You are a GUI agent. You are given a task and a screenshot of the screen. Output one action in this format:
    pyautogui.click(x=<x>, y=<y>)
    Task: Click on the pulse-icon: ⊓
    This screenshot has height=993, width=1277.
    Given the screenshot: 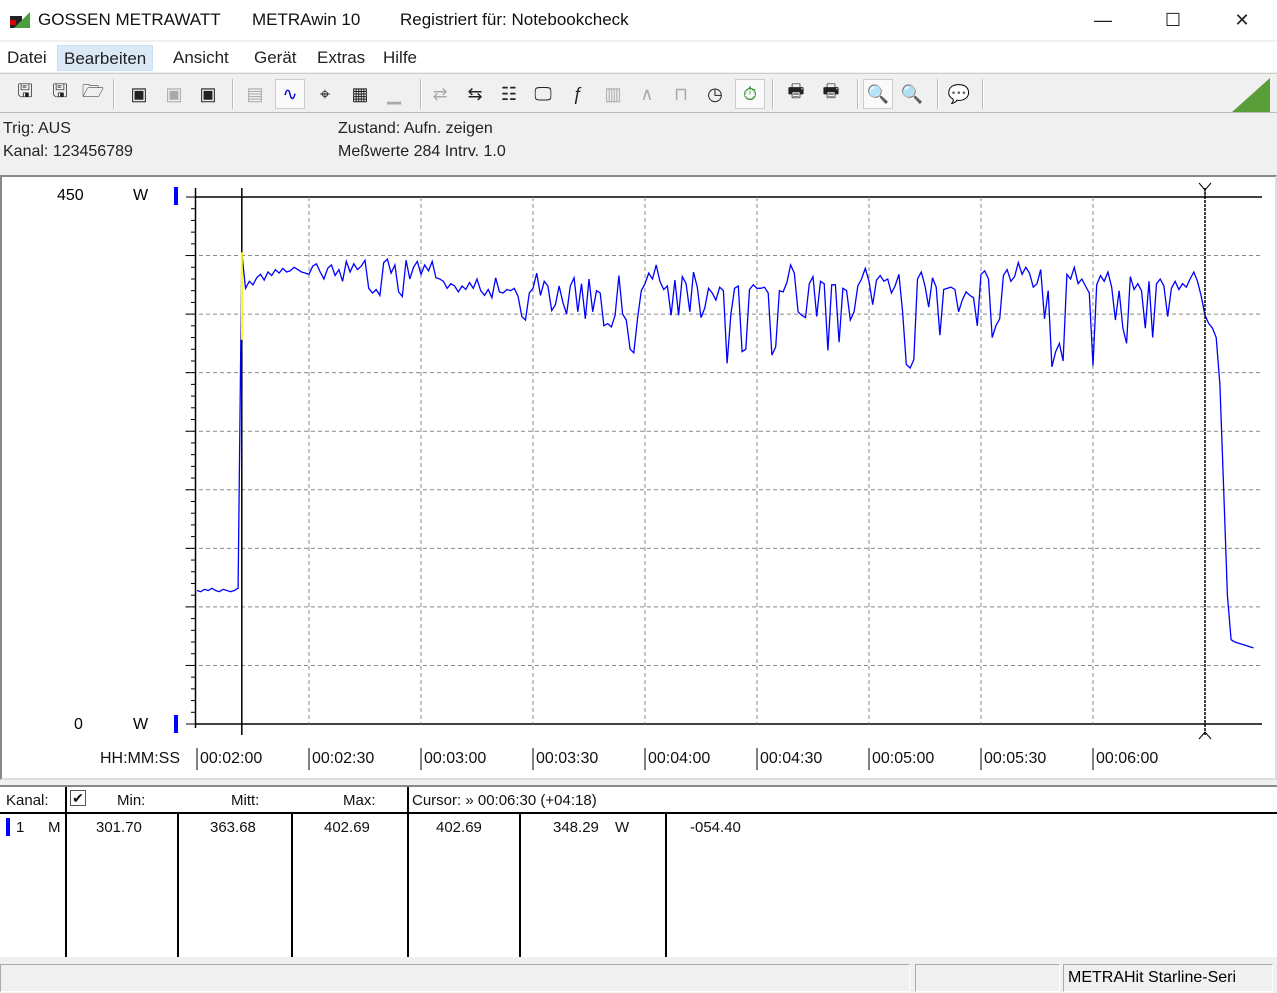 What is the action you would take?
    pyautogui.click(x=681, y=93)
    